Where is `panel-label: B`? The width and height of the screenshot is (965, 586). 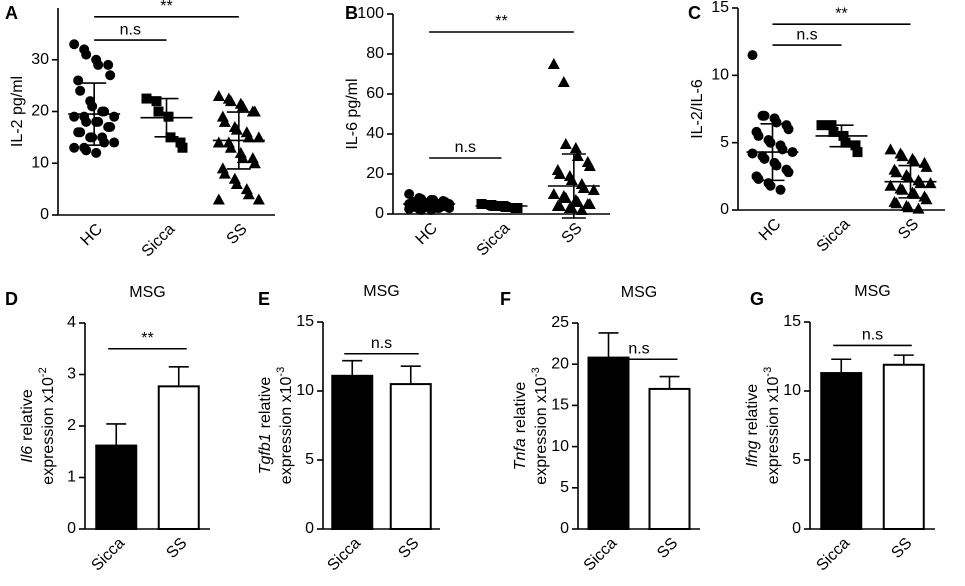 panel-label: B is located at coordinates (351, 13).